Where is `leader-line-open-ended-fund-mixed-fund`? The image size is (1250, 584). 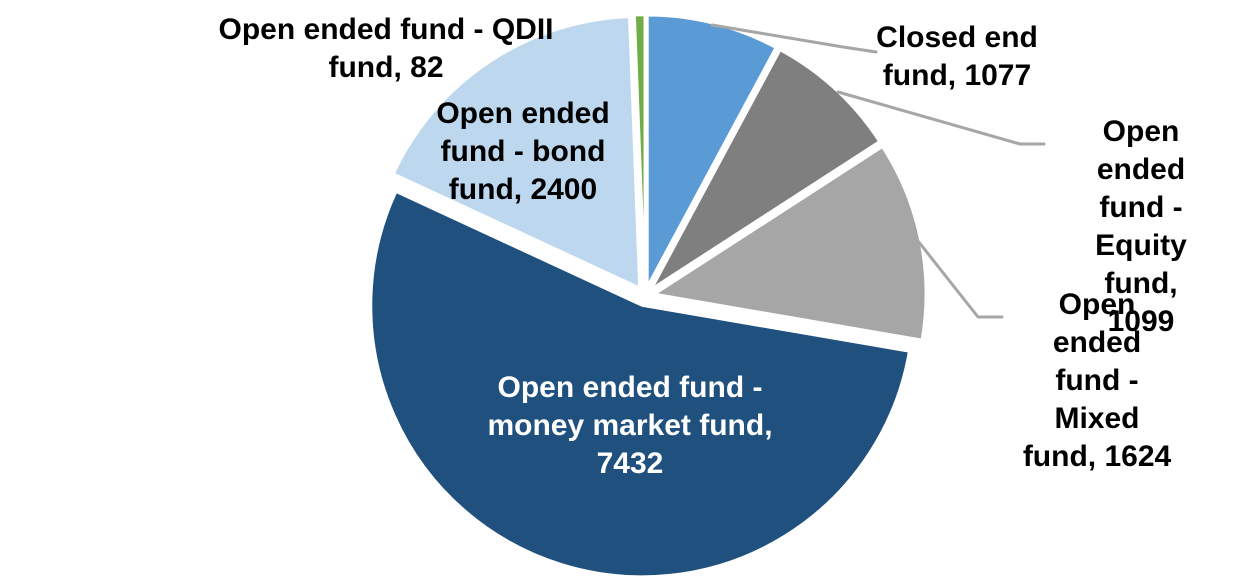
leader-line-open-ended-fund-mixed-fund is located at coordinates (960, 279).